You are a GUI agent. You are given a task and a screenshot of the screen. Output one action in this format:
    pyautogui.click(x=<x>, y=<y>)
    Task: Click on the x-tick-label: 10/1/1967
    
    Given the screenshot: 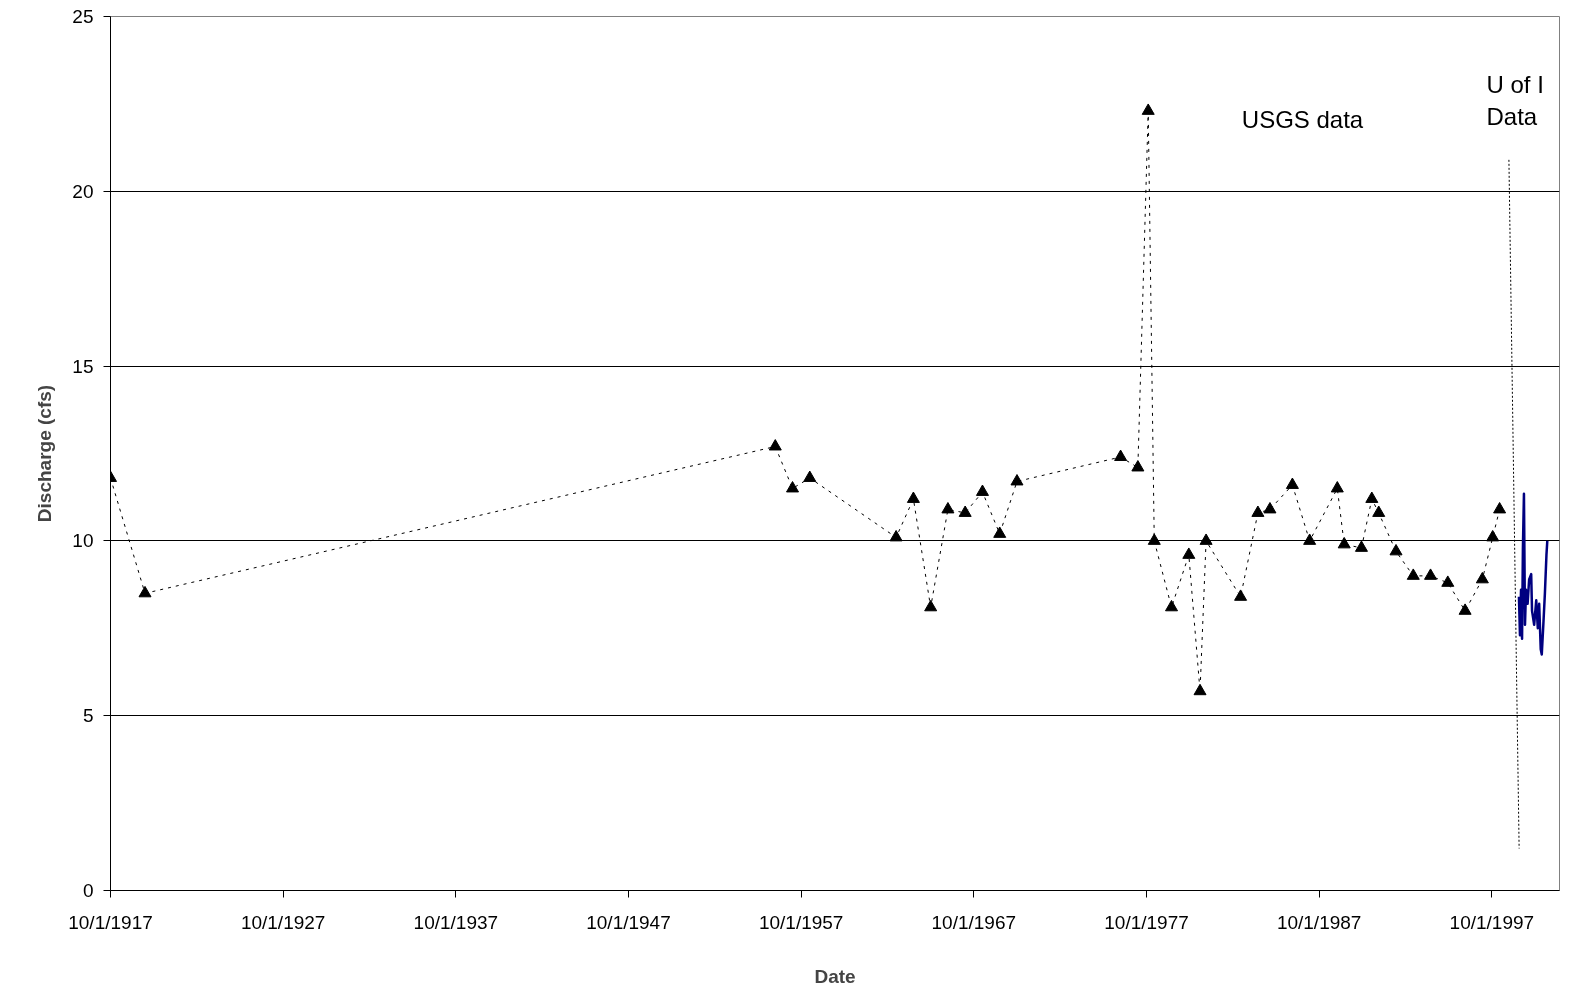 What is the action you would take?
    pyautogui.click(x=974, y=922)
    